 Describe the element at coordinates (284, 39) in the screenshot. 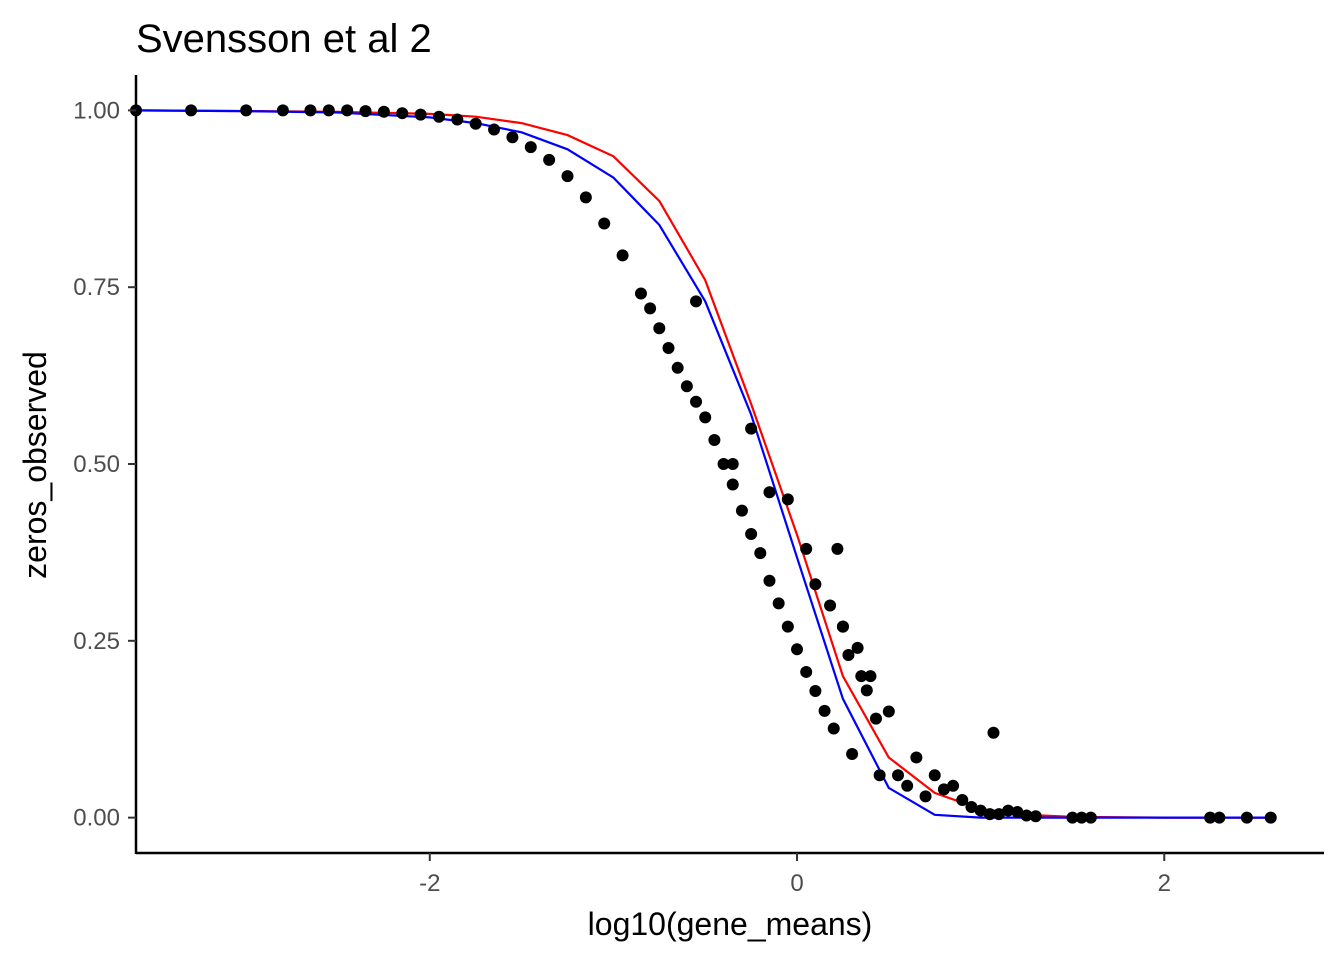

I see `chart-title: Svensson et al 2` at that location.